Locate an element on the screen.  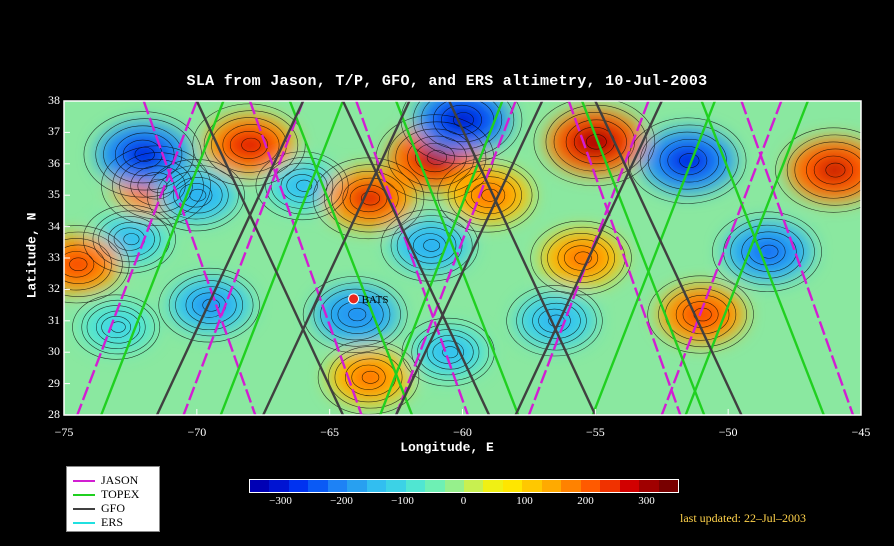
colorbar is located at coordinates (464, 486).